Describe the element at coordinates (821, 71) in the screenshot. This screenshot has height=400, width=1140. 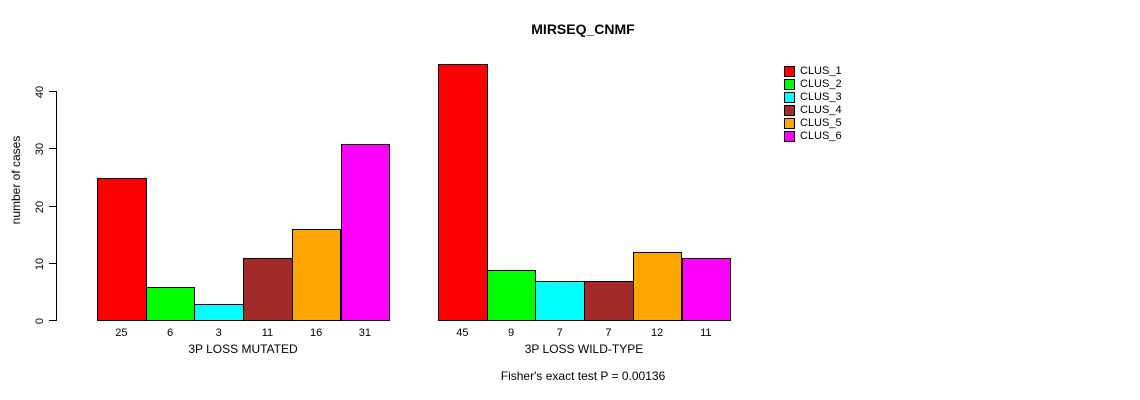
I see `legend-item-label: CLUS_1` at that location.